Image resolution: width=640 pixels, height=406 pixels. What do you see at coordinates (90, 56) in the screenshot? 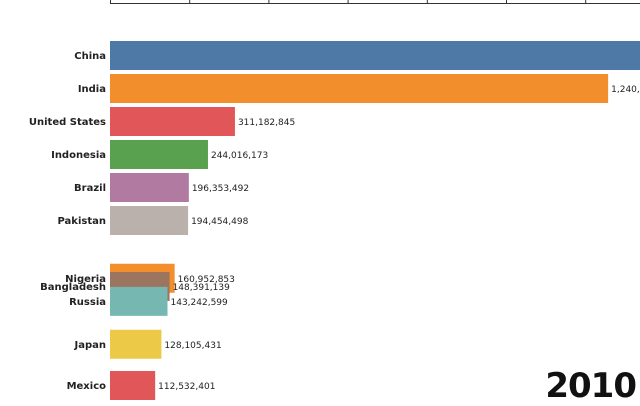
I see `category-label: China` at bounding box center [90, 56].